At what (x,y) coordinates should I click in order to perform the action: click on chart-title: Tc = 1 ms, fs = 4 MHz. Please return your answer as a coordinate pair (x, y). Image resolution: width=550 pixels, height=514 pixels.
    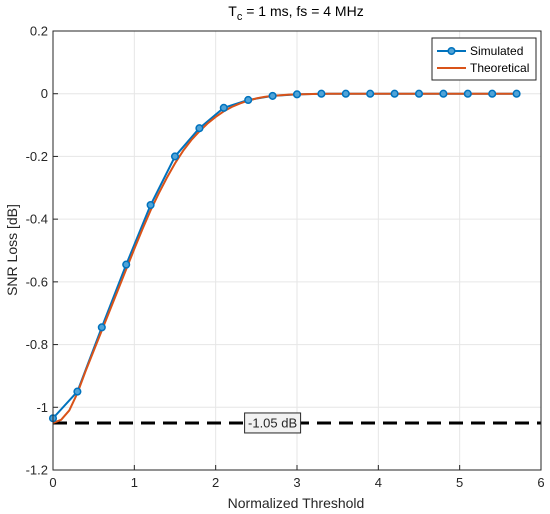
    Looking at the image, I should click on (295, 13).